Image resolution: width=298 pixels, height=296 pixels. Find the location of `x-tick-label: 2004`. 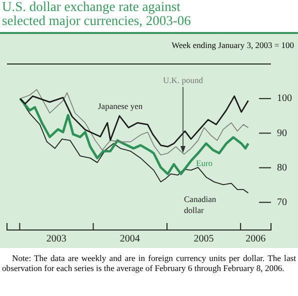

x-tick-label: 2004 is located at coordinates (130, 239).